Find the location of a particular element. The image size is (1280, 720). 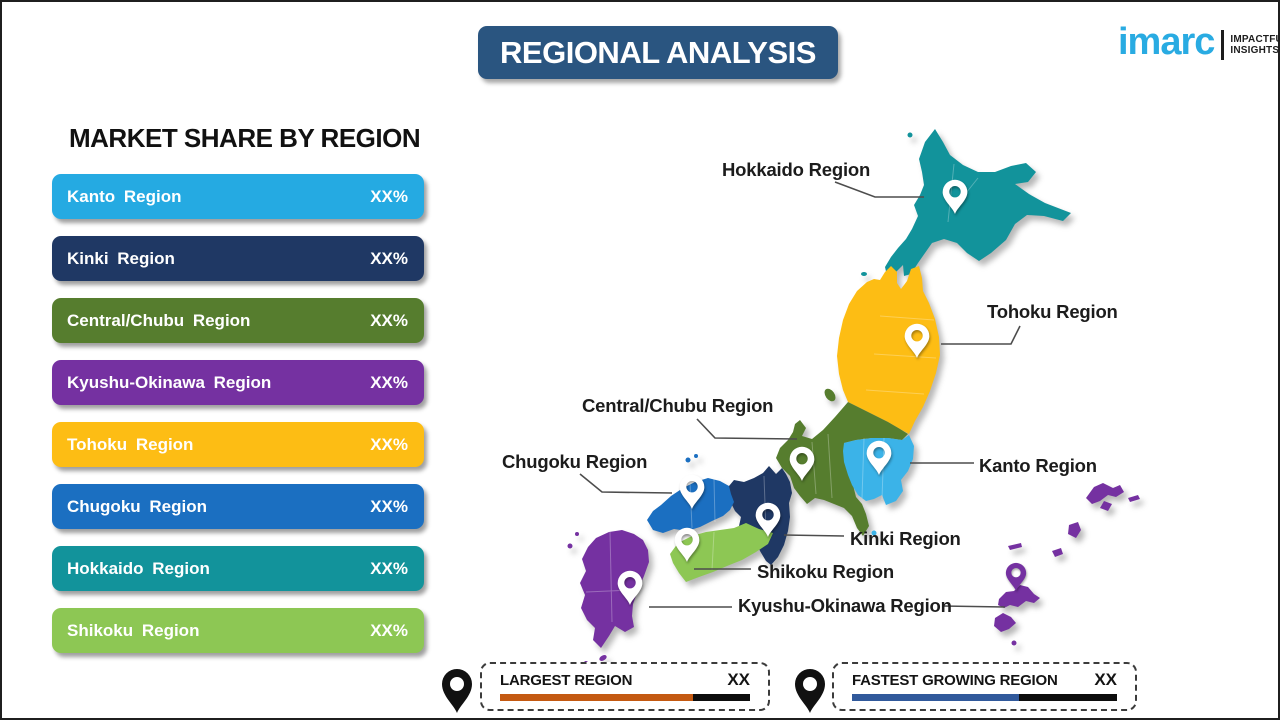

bar-label: Kanto Region is located at coordinates (124, 196).